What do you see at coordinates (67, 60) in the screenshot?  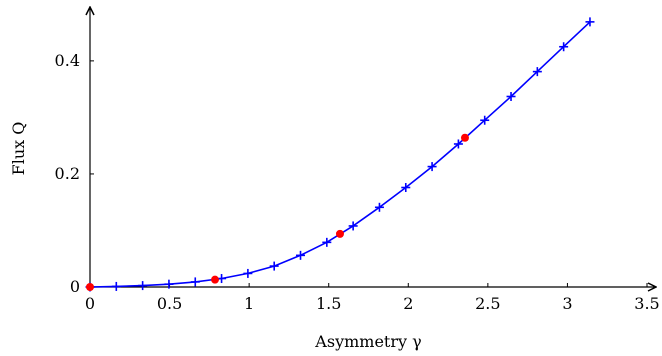 I see `y-tick-label: 0.4` at bounding box center [67, 60].